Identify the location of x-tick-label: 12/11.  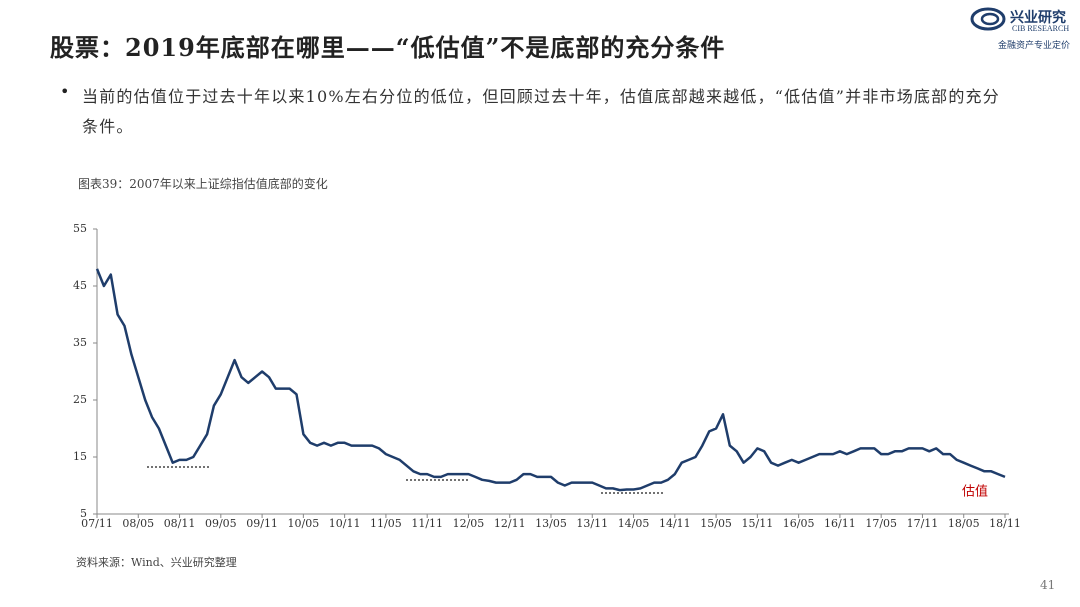
(510, 523).